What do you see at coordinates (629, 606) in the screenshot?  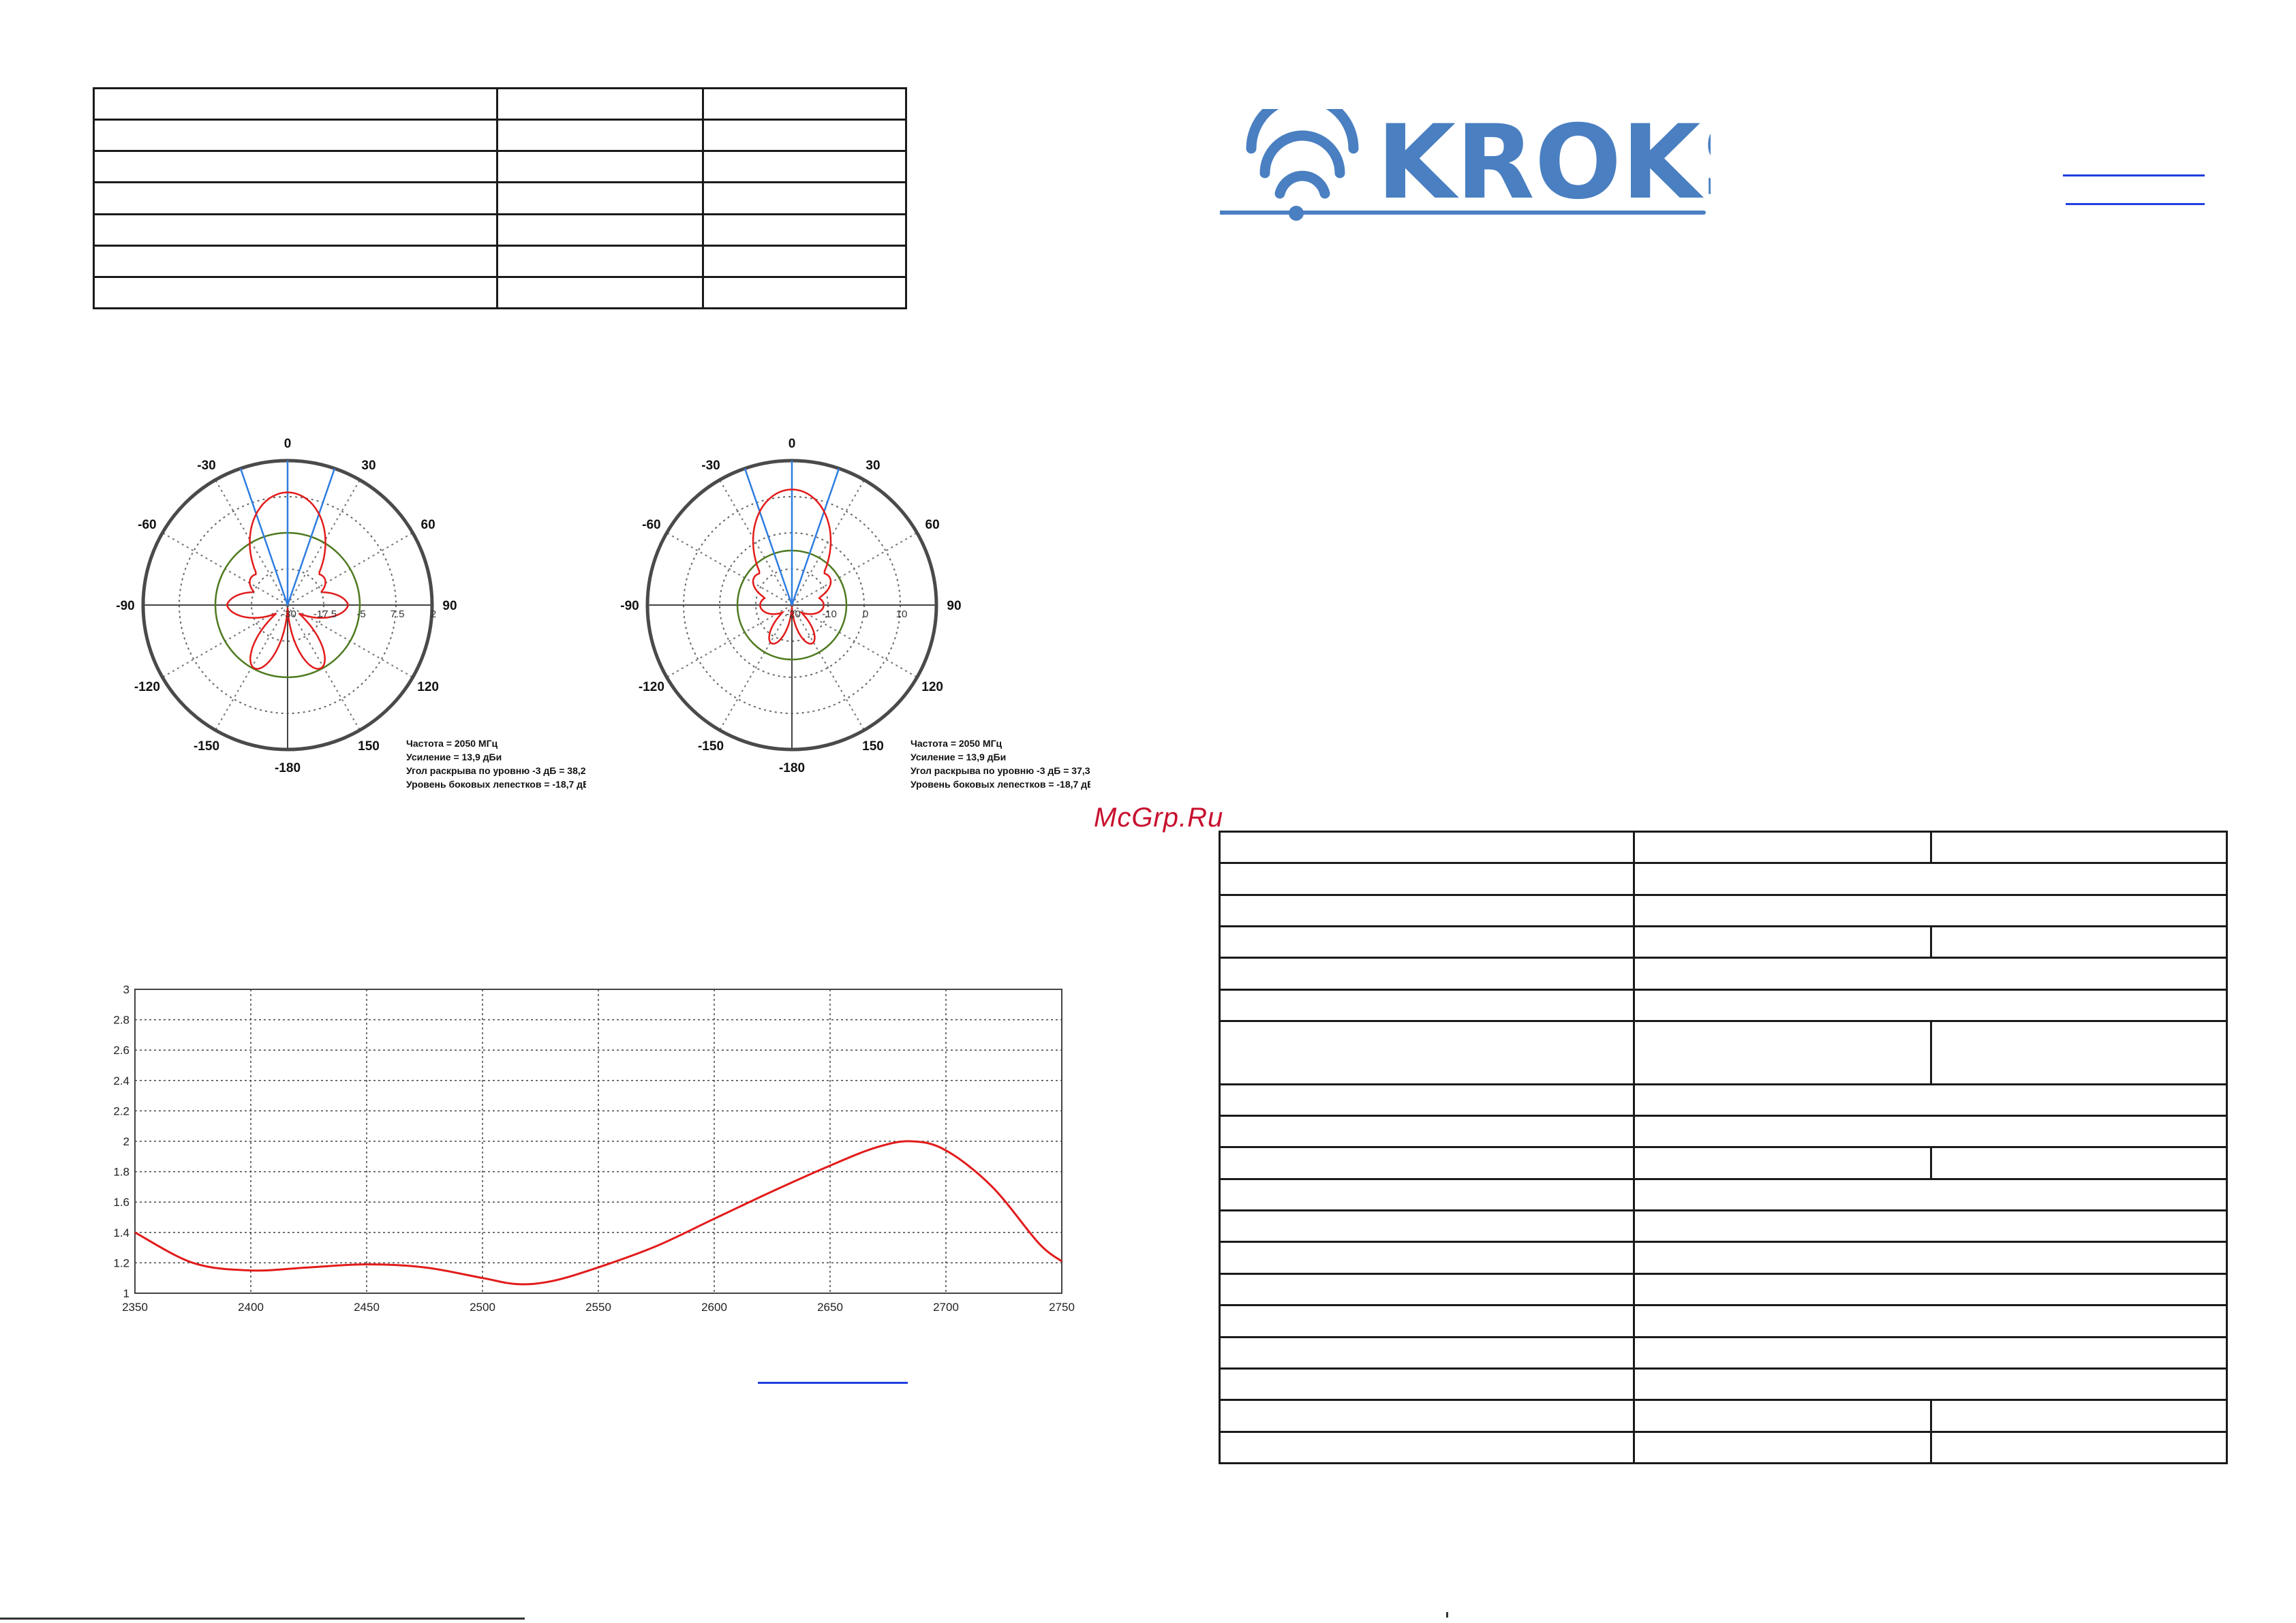 I see `angle-label: -90` at bounding box center [629, 606].